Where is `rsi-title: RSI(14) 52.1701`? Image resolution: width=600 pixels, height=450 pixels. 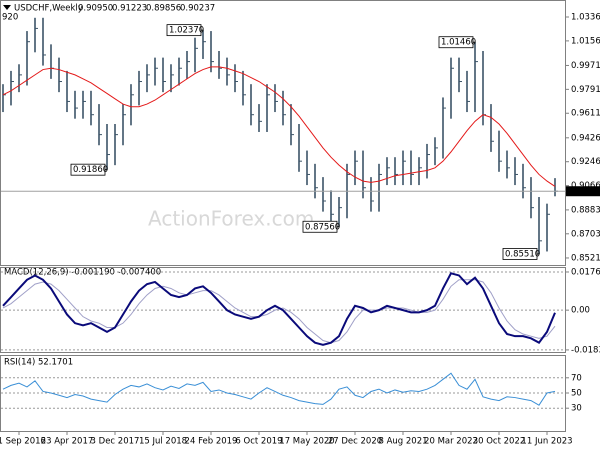 rsi-title: RSI(14) 52.1701 is located at coordinates (38, 363).